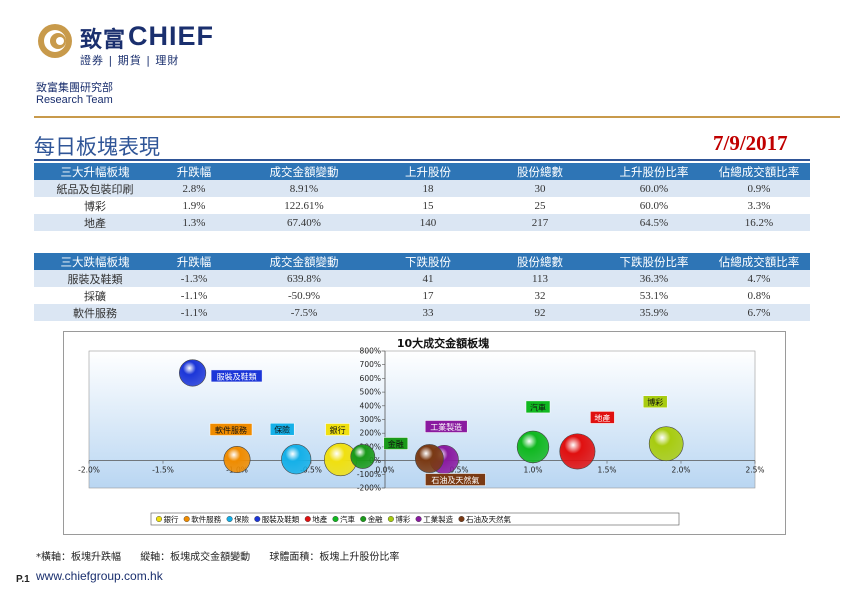 This screenshot has height=595, width=842. Describe the element at coordinates (370, 392) in the screenshot. I see `y-tick-label: 500%` at that location.